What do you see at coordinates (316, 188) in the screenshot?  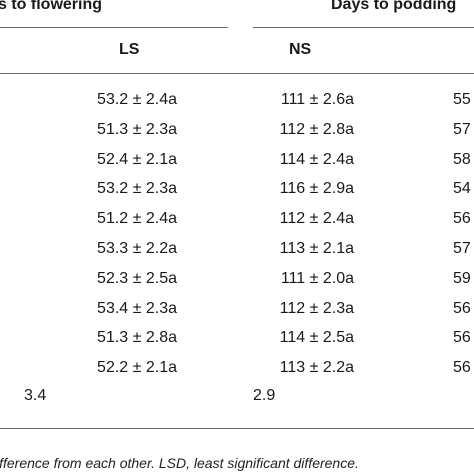 I see `table-cell-ns: 116 ± 2.9a` at bounding box center [316, 188].